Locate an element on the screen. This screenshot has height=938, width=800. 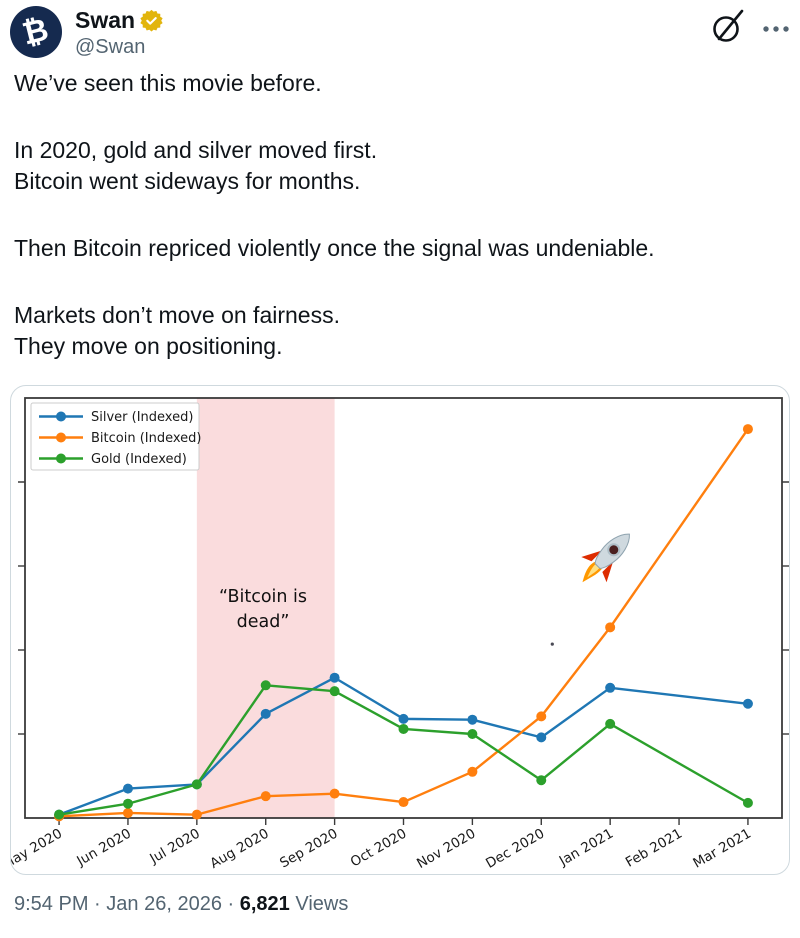
post-date: Jan 26, 2026 is located at coordinates (164, 904).